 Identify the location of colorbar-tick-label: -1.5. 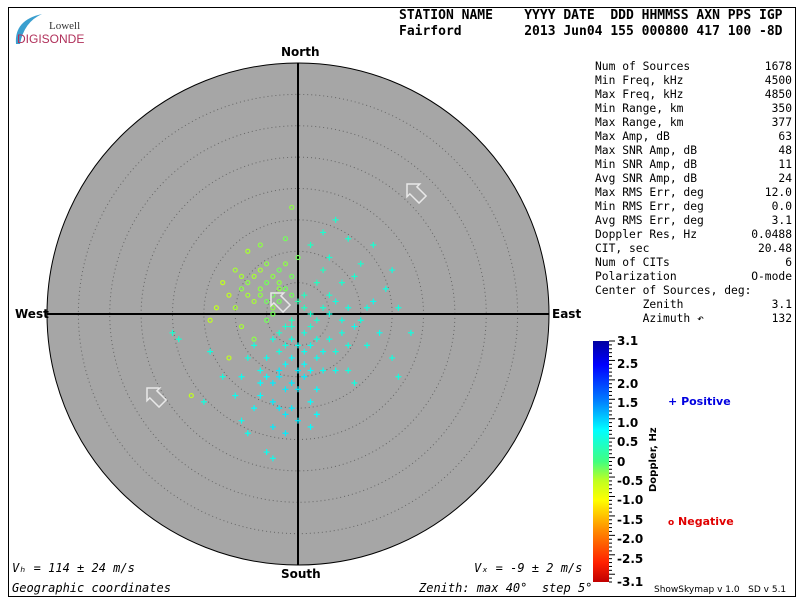
(630, 519).